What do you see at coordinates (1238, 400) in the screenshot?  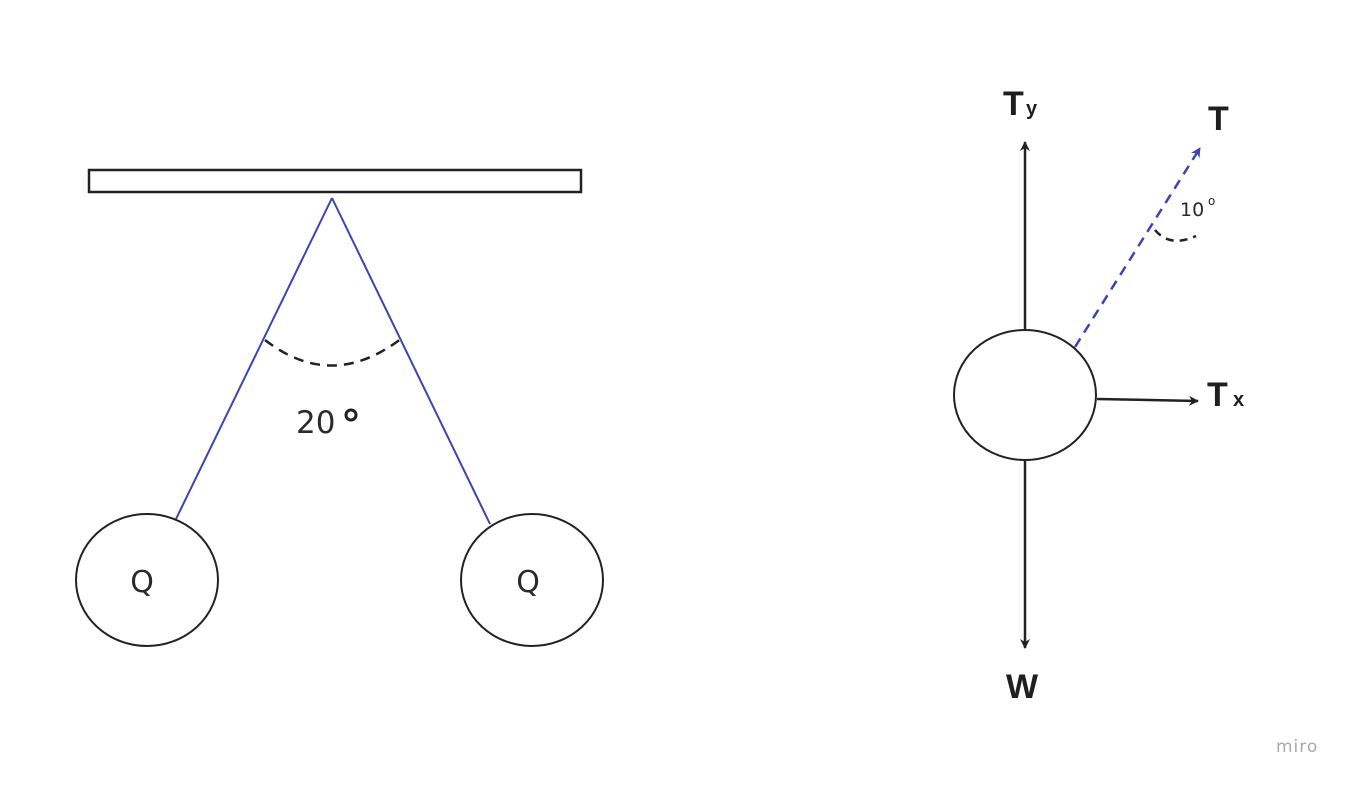 I see `tx-subscript: x` at bounding box center [1238, 400].